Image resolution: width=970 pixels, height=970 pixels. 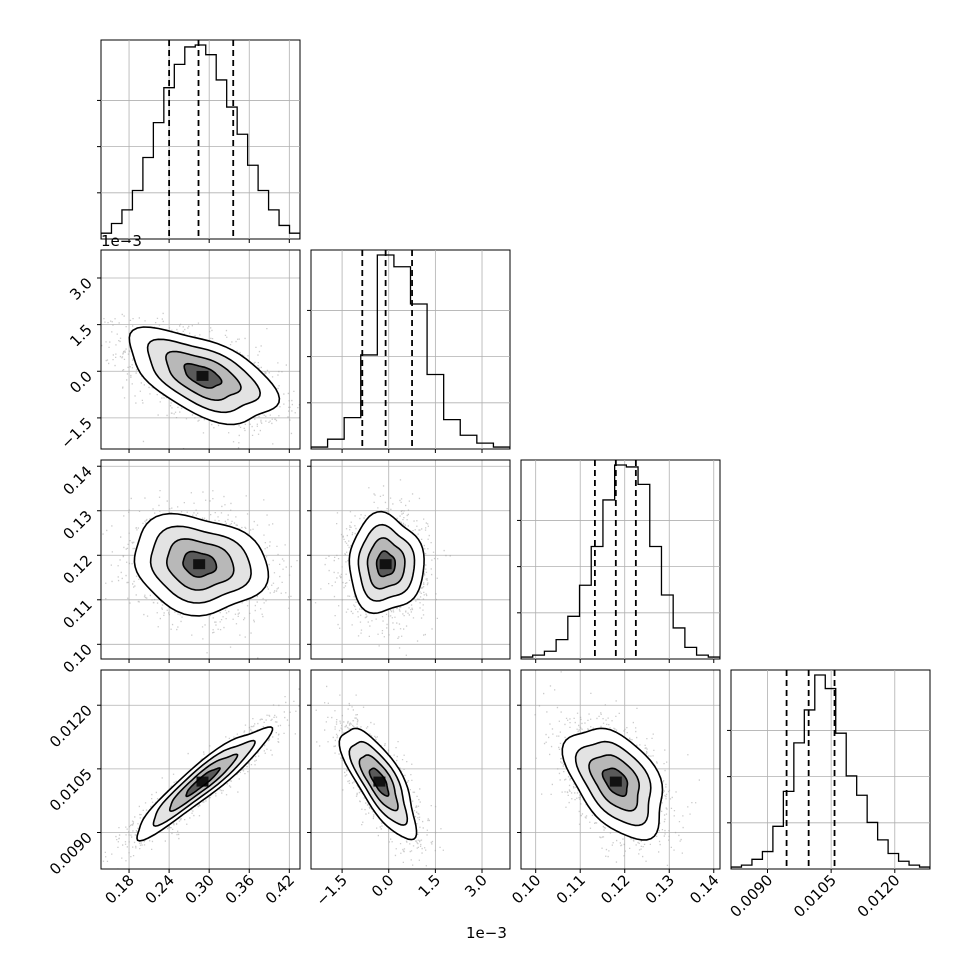 I want to click on x-tick-label: 1.5, so click(x=430, y=886).